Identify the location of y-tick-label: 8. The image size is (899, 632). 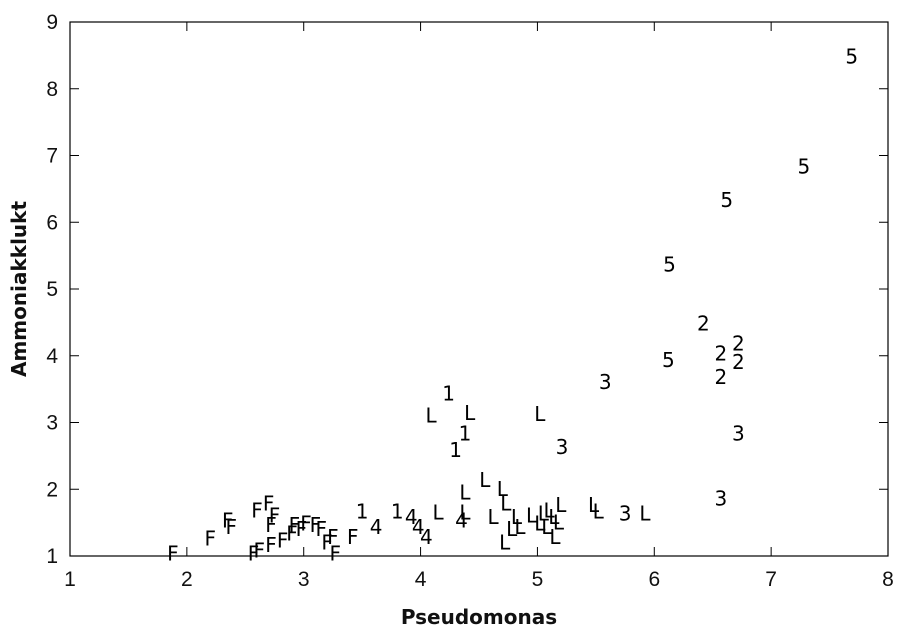
(52, 89).